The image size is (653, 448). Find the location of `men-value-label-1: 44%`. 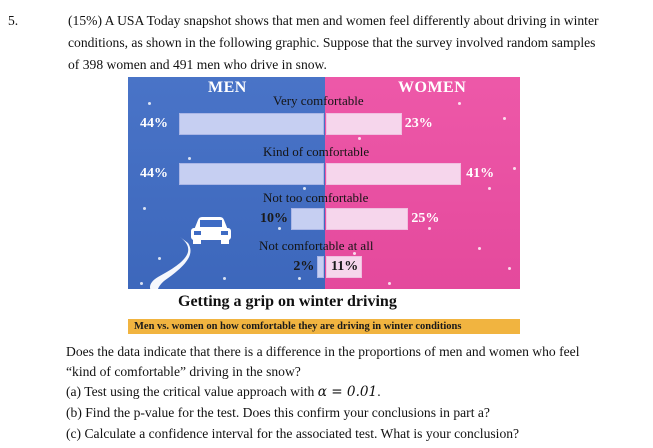

men-value-label-1: 44% is located at coordinates (154, 173).